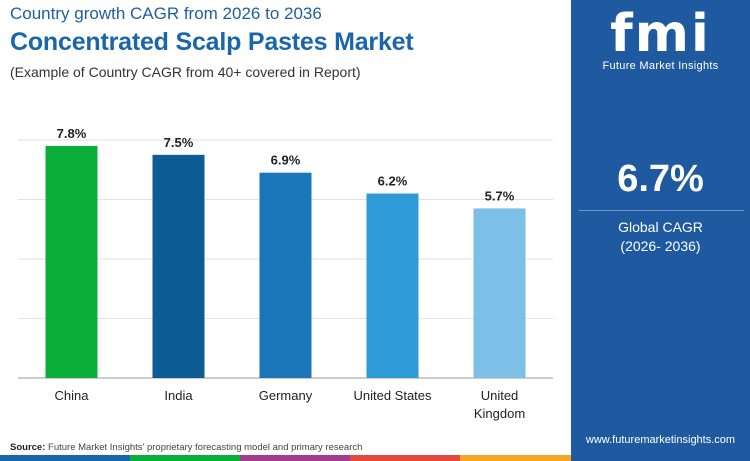 Image resolution: width=750 pixels, height=461 pixels. What do you see at coordinates (500, 195) in the screenshot?
I see `data-label: 5.7%` at bounding box center [500, 195].